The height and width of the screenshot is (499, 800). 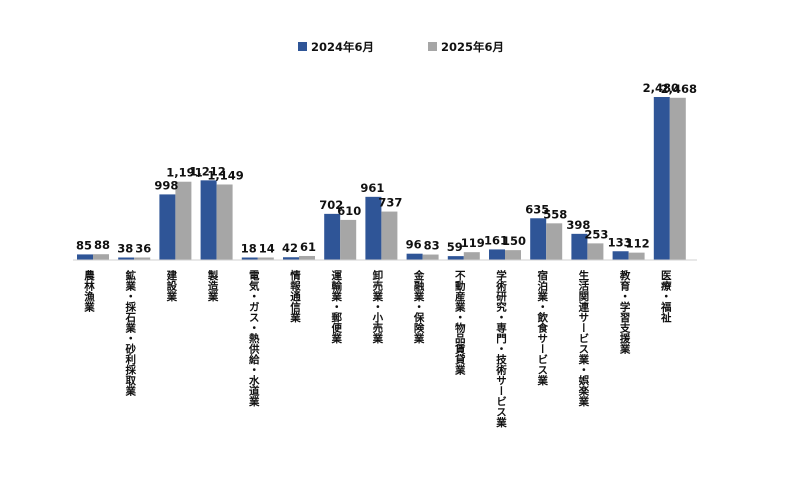 What do you see at coordinates (184, 173) in the screenshot?
I see `data-label-2-3: 1,191` at bounding box center [184, 173].